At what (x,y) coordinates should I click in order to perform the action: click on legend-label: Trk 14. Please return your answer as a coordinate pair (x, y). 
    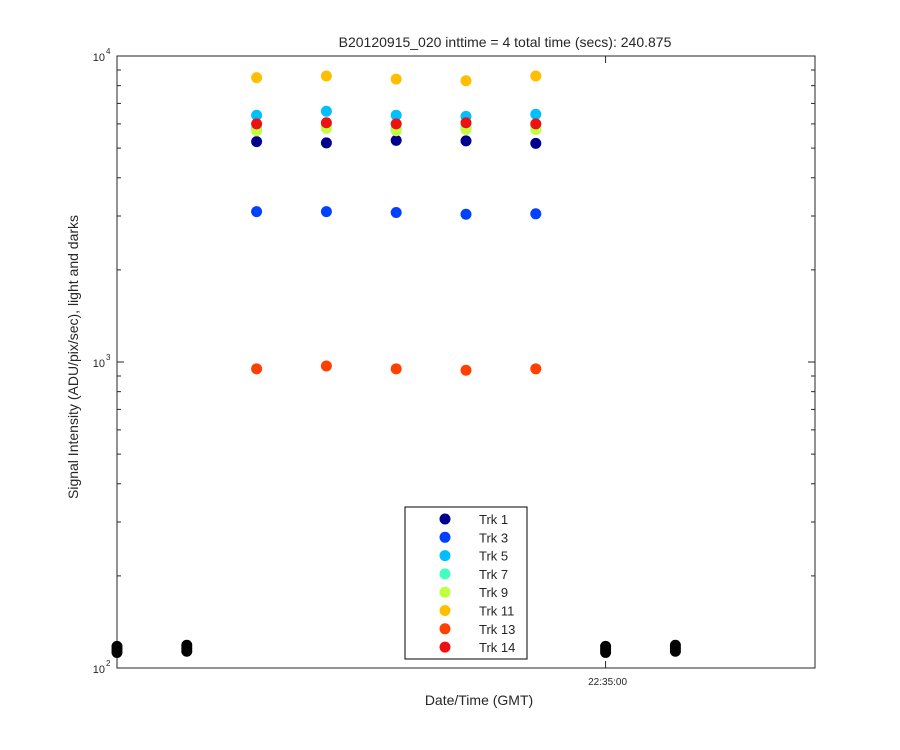
    Looking at the image, I should click on (497, 647).